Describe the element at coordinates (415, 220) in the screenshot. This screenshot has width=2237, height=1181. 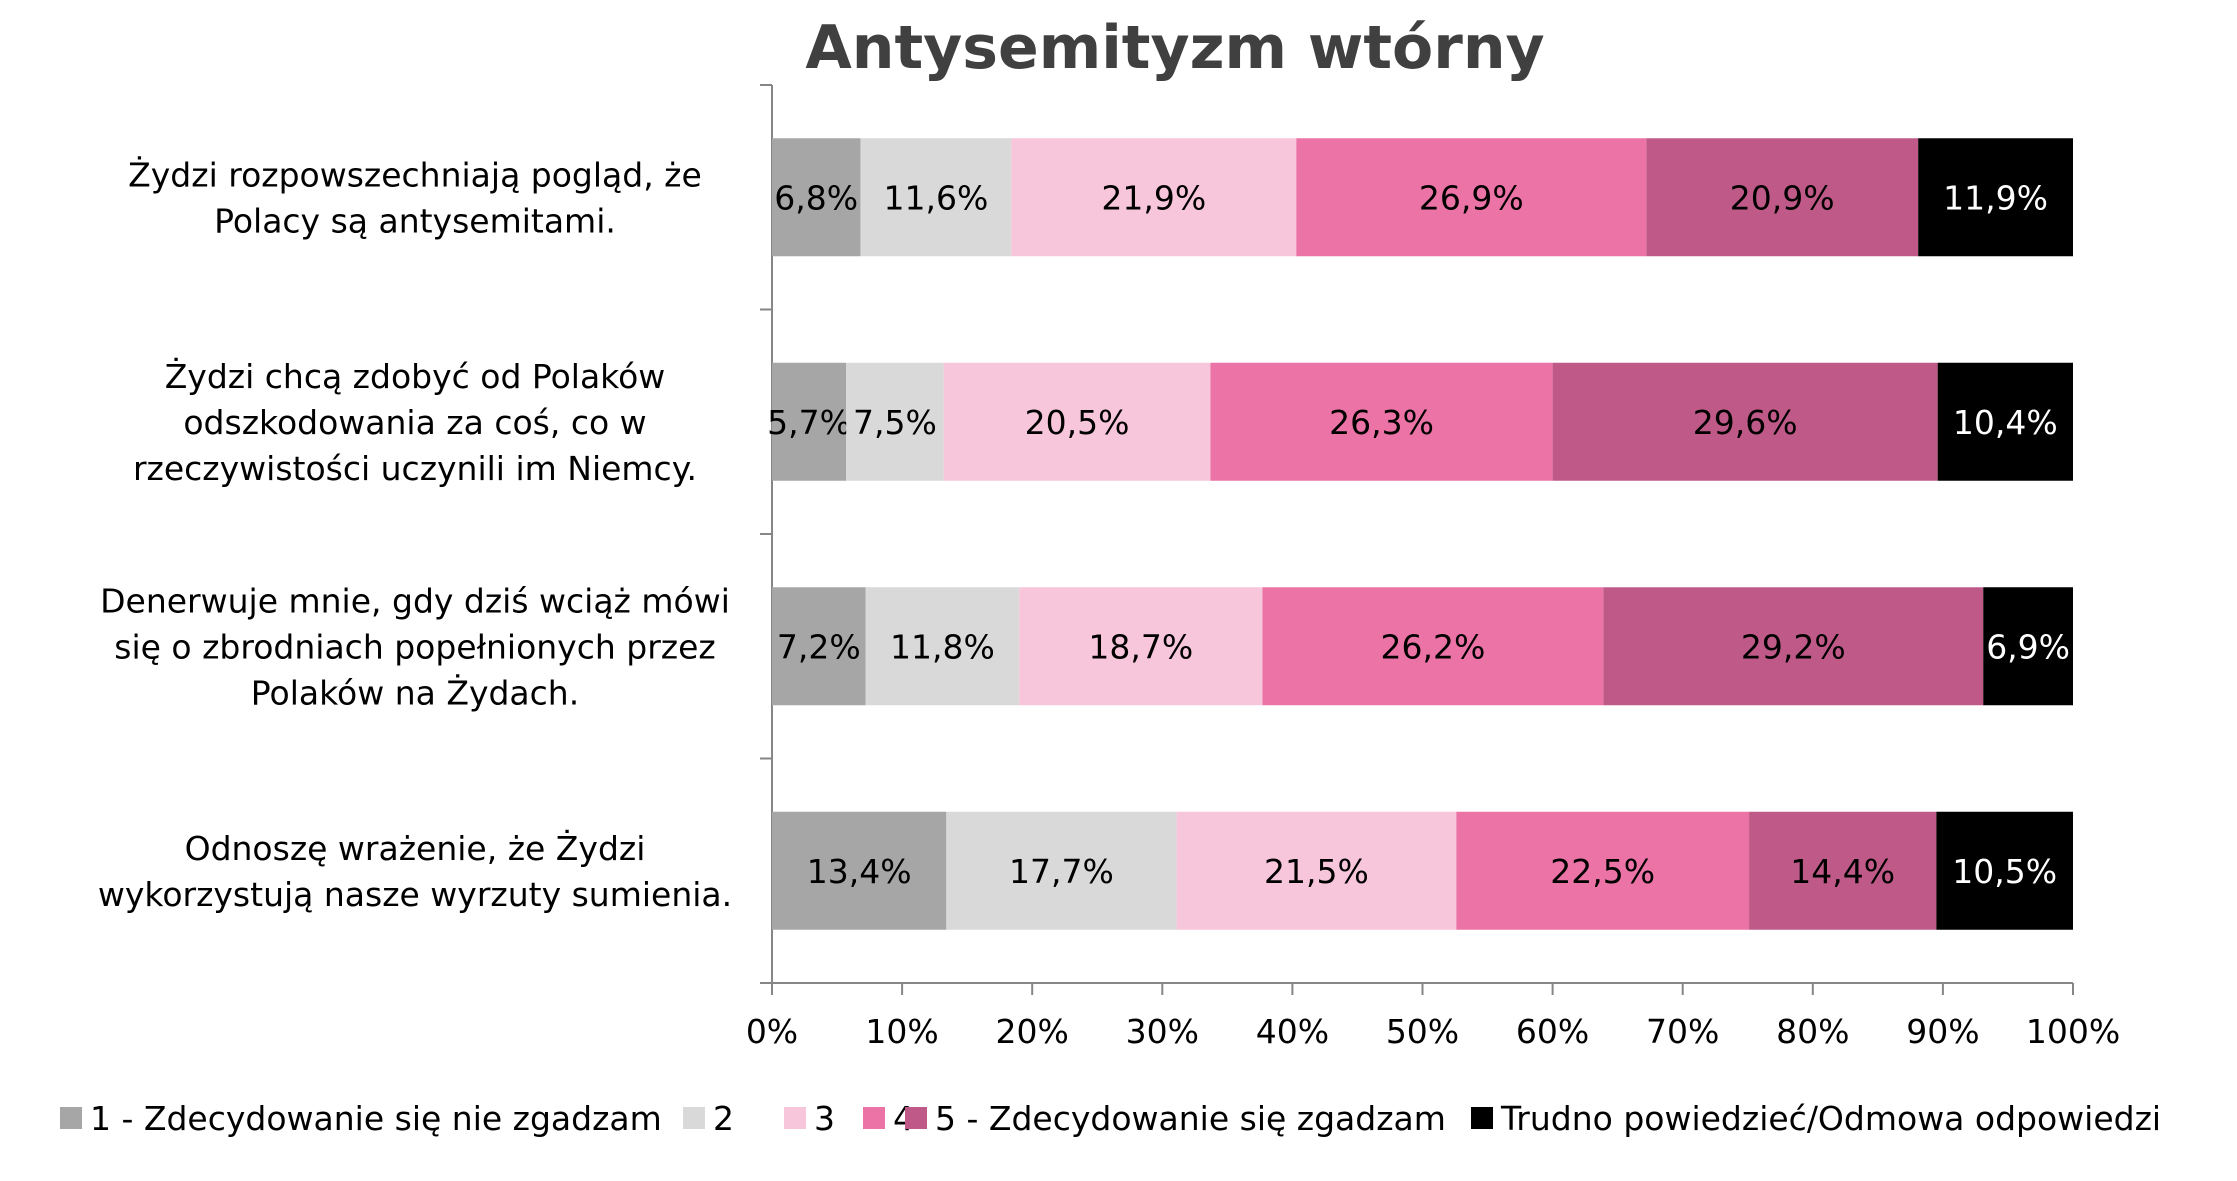
I see `category-label-line: Polacy są antysemitami.` at that location.